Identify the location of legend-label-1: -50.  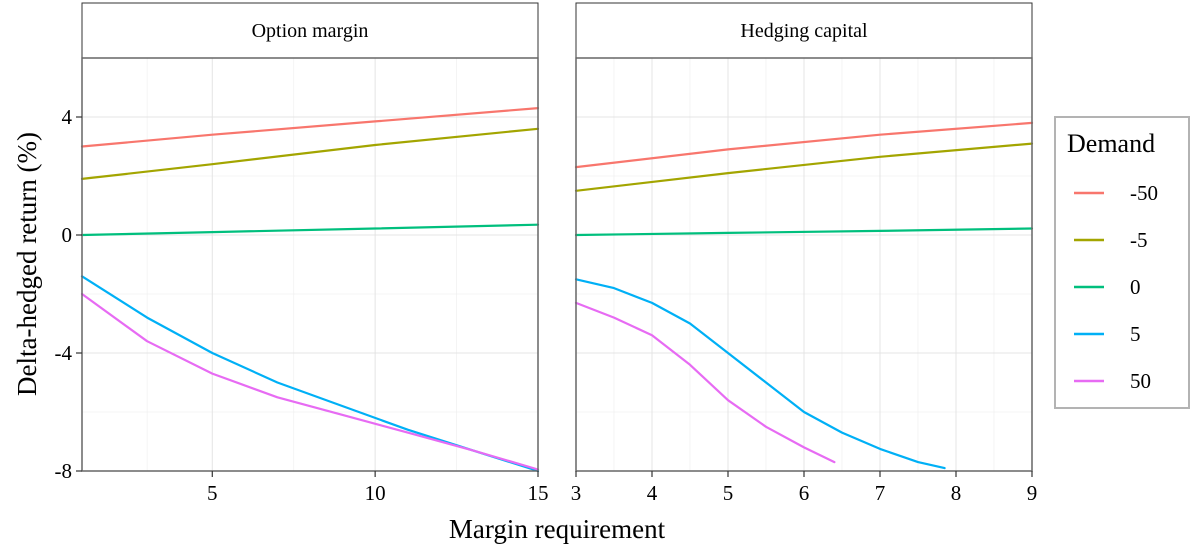
(1144, 193).